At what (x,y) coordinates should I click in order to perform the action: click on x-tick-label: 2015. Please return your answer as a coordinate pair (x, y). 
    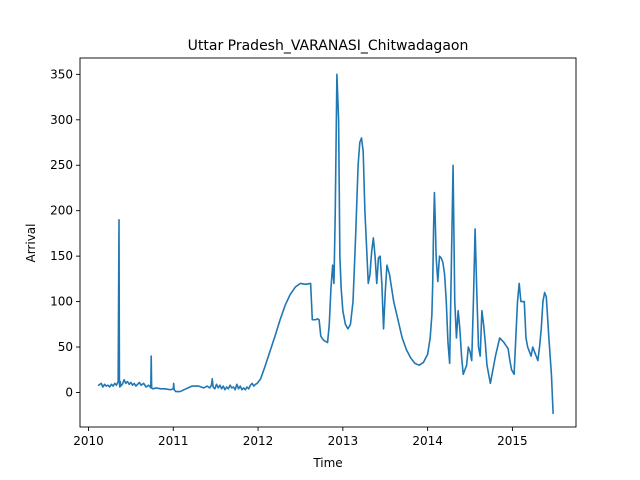
    Looking at the image, I should click on (512, 441).